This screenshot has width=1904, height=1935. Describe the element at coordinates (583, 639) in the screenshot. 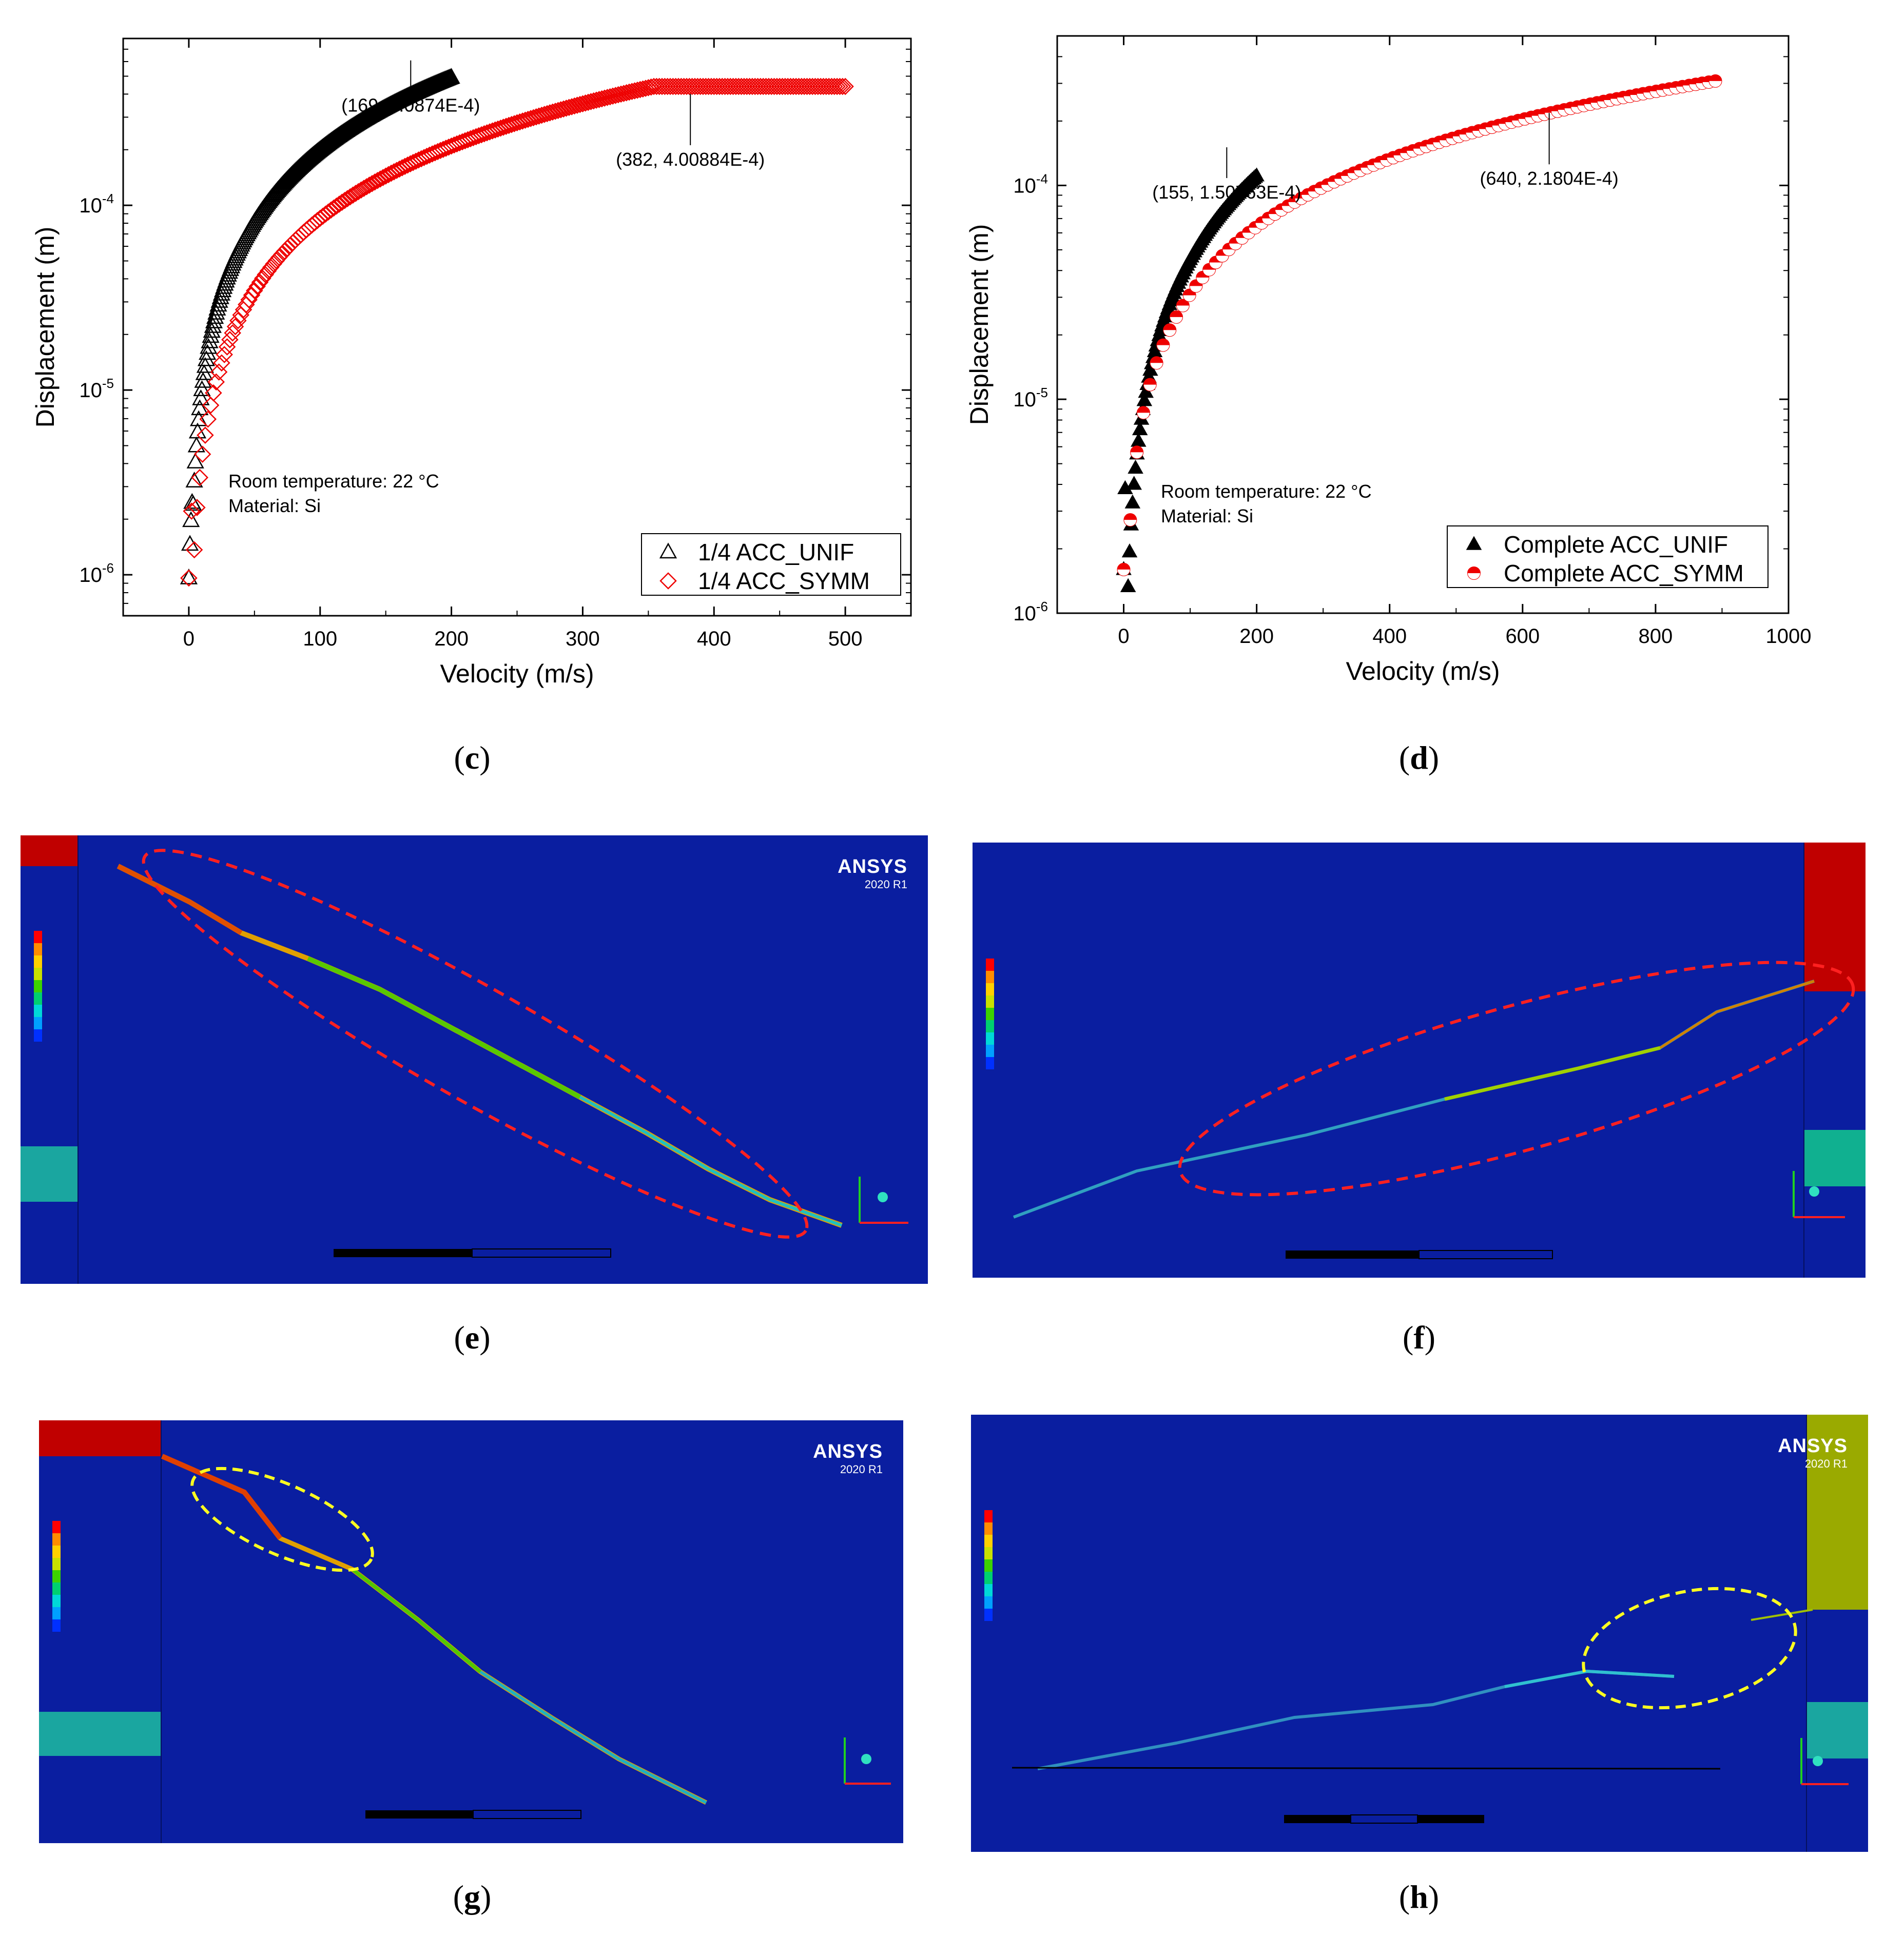

I see `x-tick-label: 300` at that location.